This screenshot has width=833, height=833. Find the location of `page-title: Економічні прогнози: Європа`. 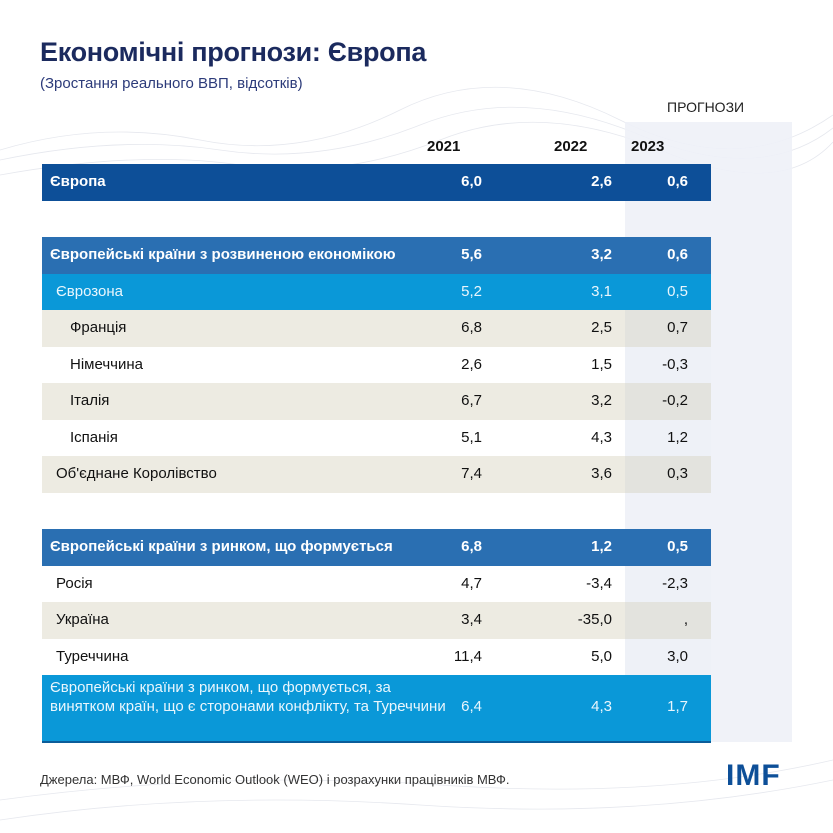

page-title: Економічні прогнози: Європа is located at coordinates (233, 52).